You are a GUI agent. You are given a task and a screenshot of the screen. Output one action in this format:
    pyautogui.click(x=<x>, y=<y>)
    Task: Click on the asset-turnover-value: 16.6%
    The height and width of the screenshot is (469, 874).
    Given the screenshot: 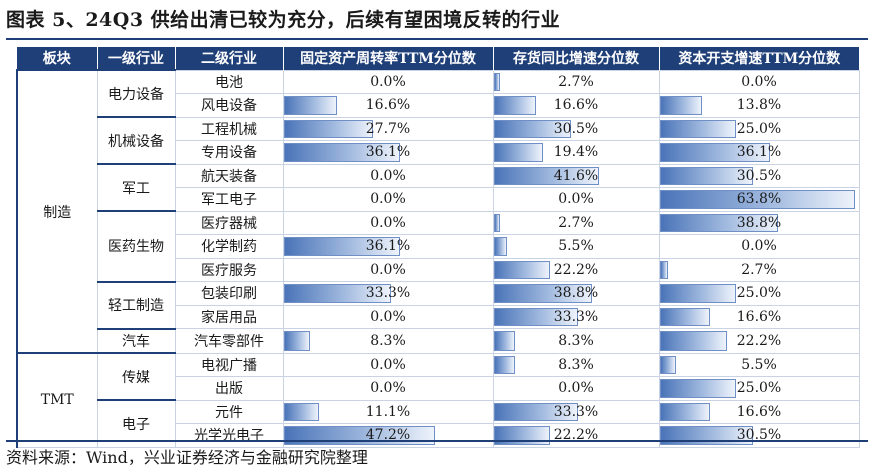 What is the action you would take?
    pyautogui.click(x=388, y=105)
    